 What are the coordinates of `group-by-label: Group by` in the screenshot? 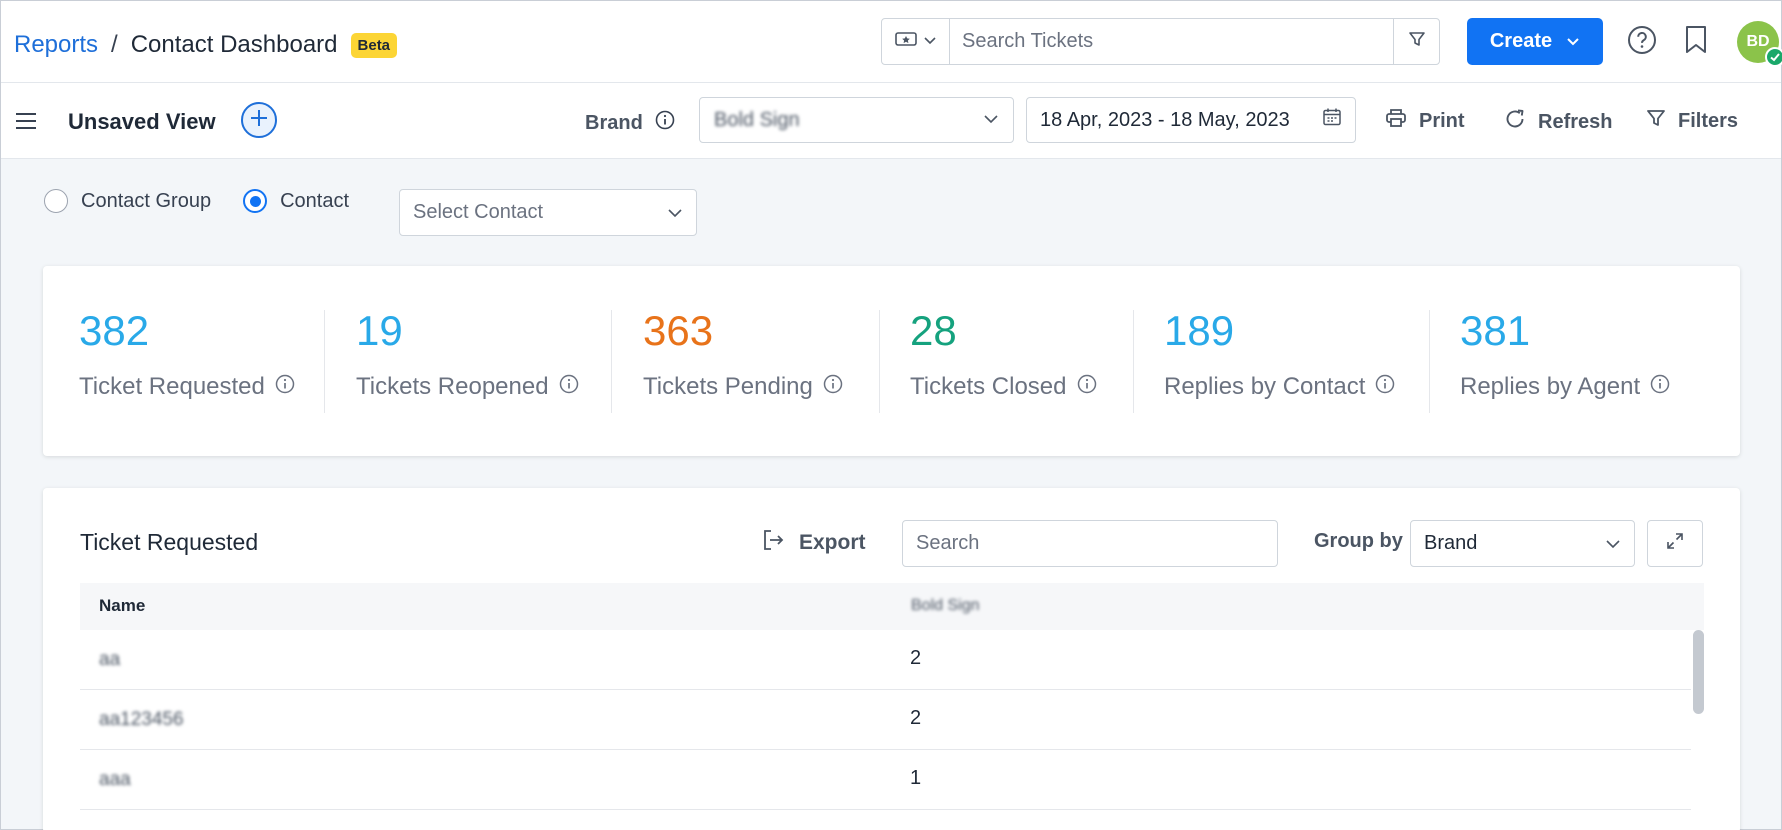 It's located at (1358, 541).